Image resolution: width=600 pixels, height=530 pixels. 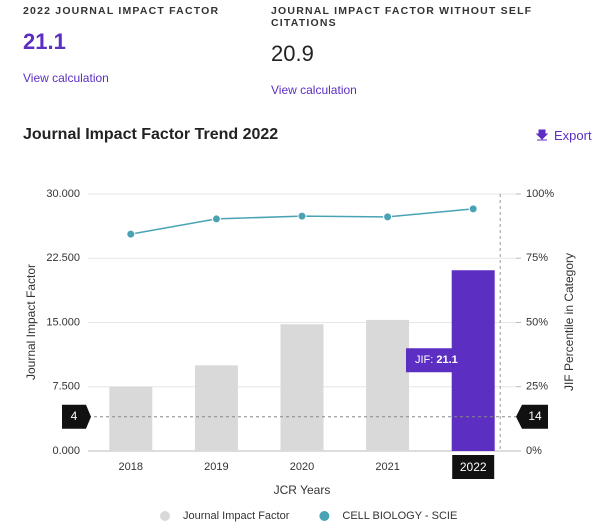 What do you see at coordinates (424, 360) in the screenshot?
I see `tooltip-label: JIF:` at bounding box center [424, 360].